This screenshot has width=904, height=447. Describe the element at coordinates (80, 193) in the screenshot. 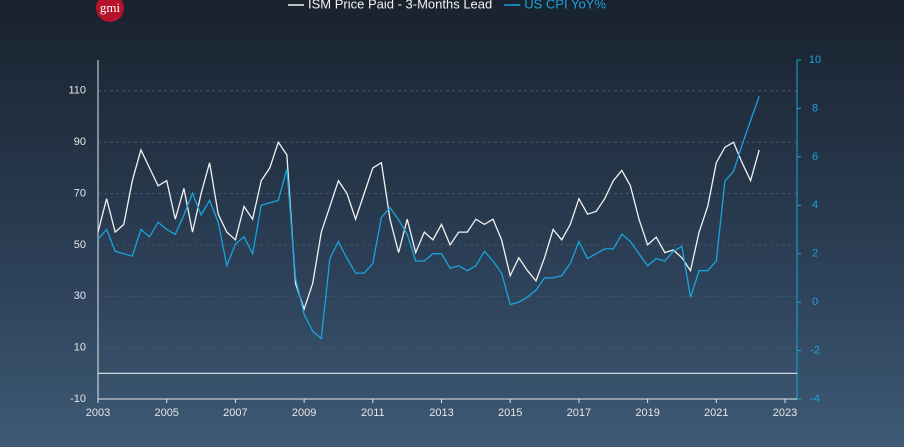

I see `y-tick-label: 70` at that location.